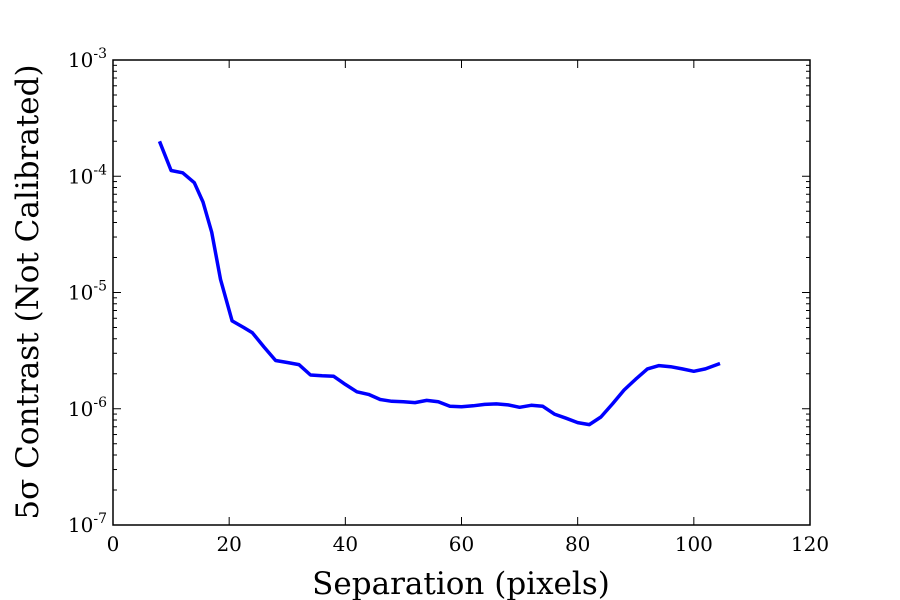 The width and height of the screenshot is (900, 600). Describe the element at coordinates (100, 403) in the screenshot. I see `y-tick-label-exponent: -6` at that location.